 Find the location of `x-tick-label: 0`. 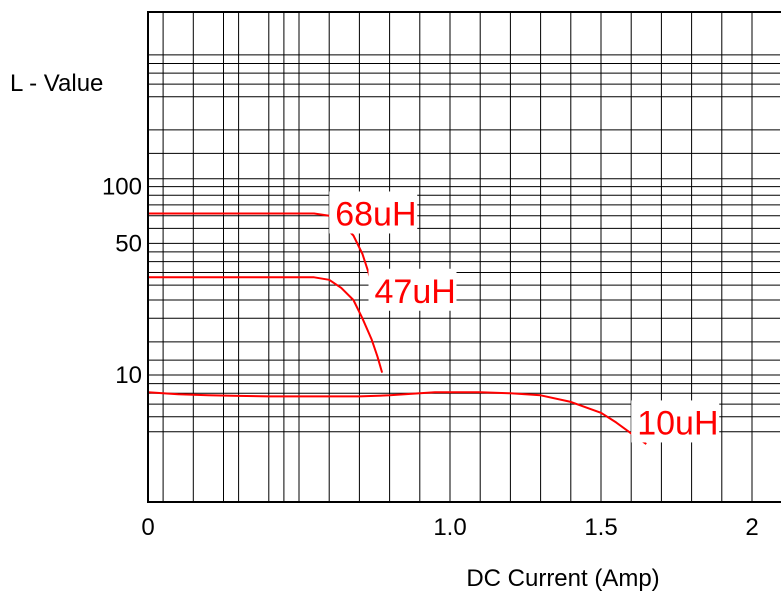

x-tick-label: 0 is located at coordinates (147, 527).